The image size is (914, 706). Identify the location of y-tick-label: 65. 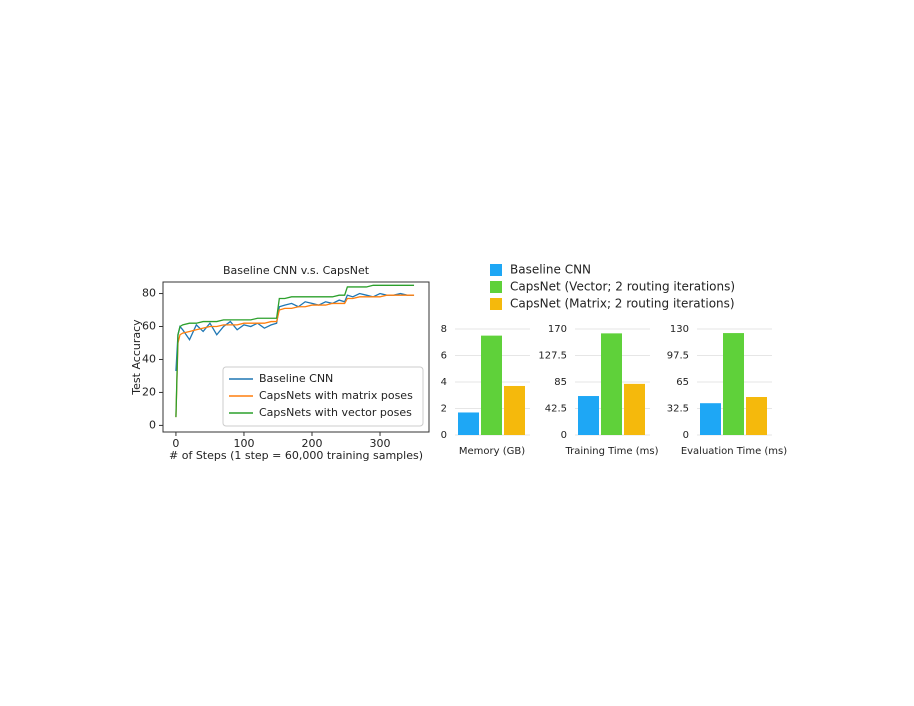
(682, 382).